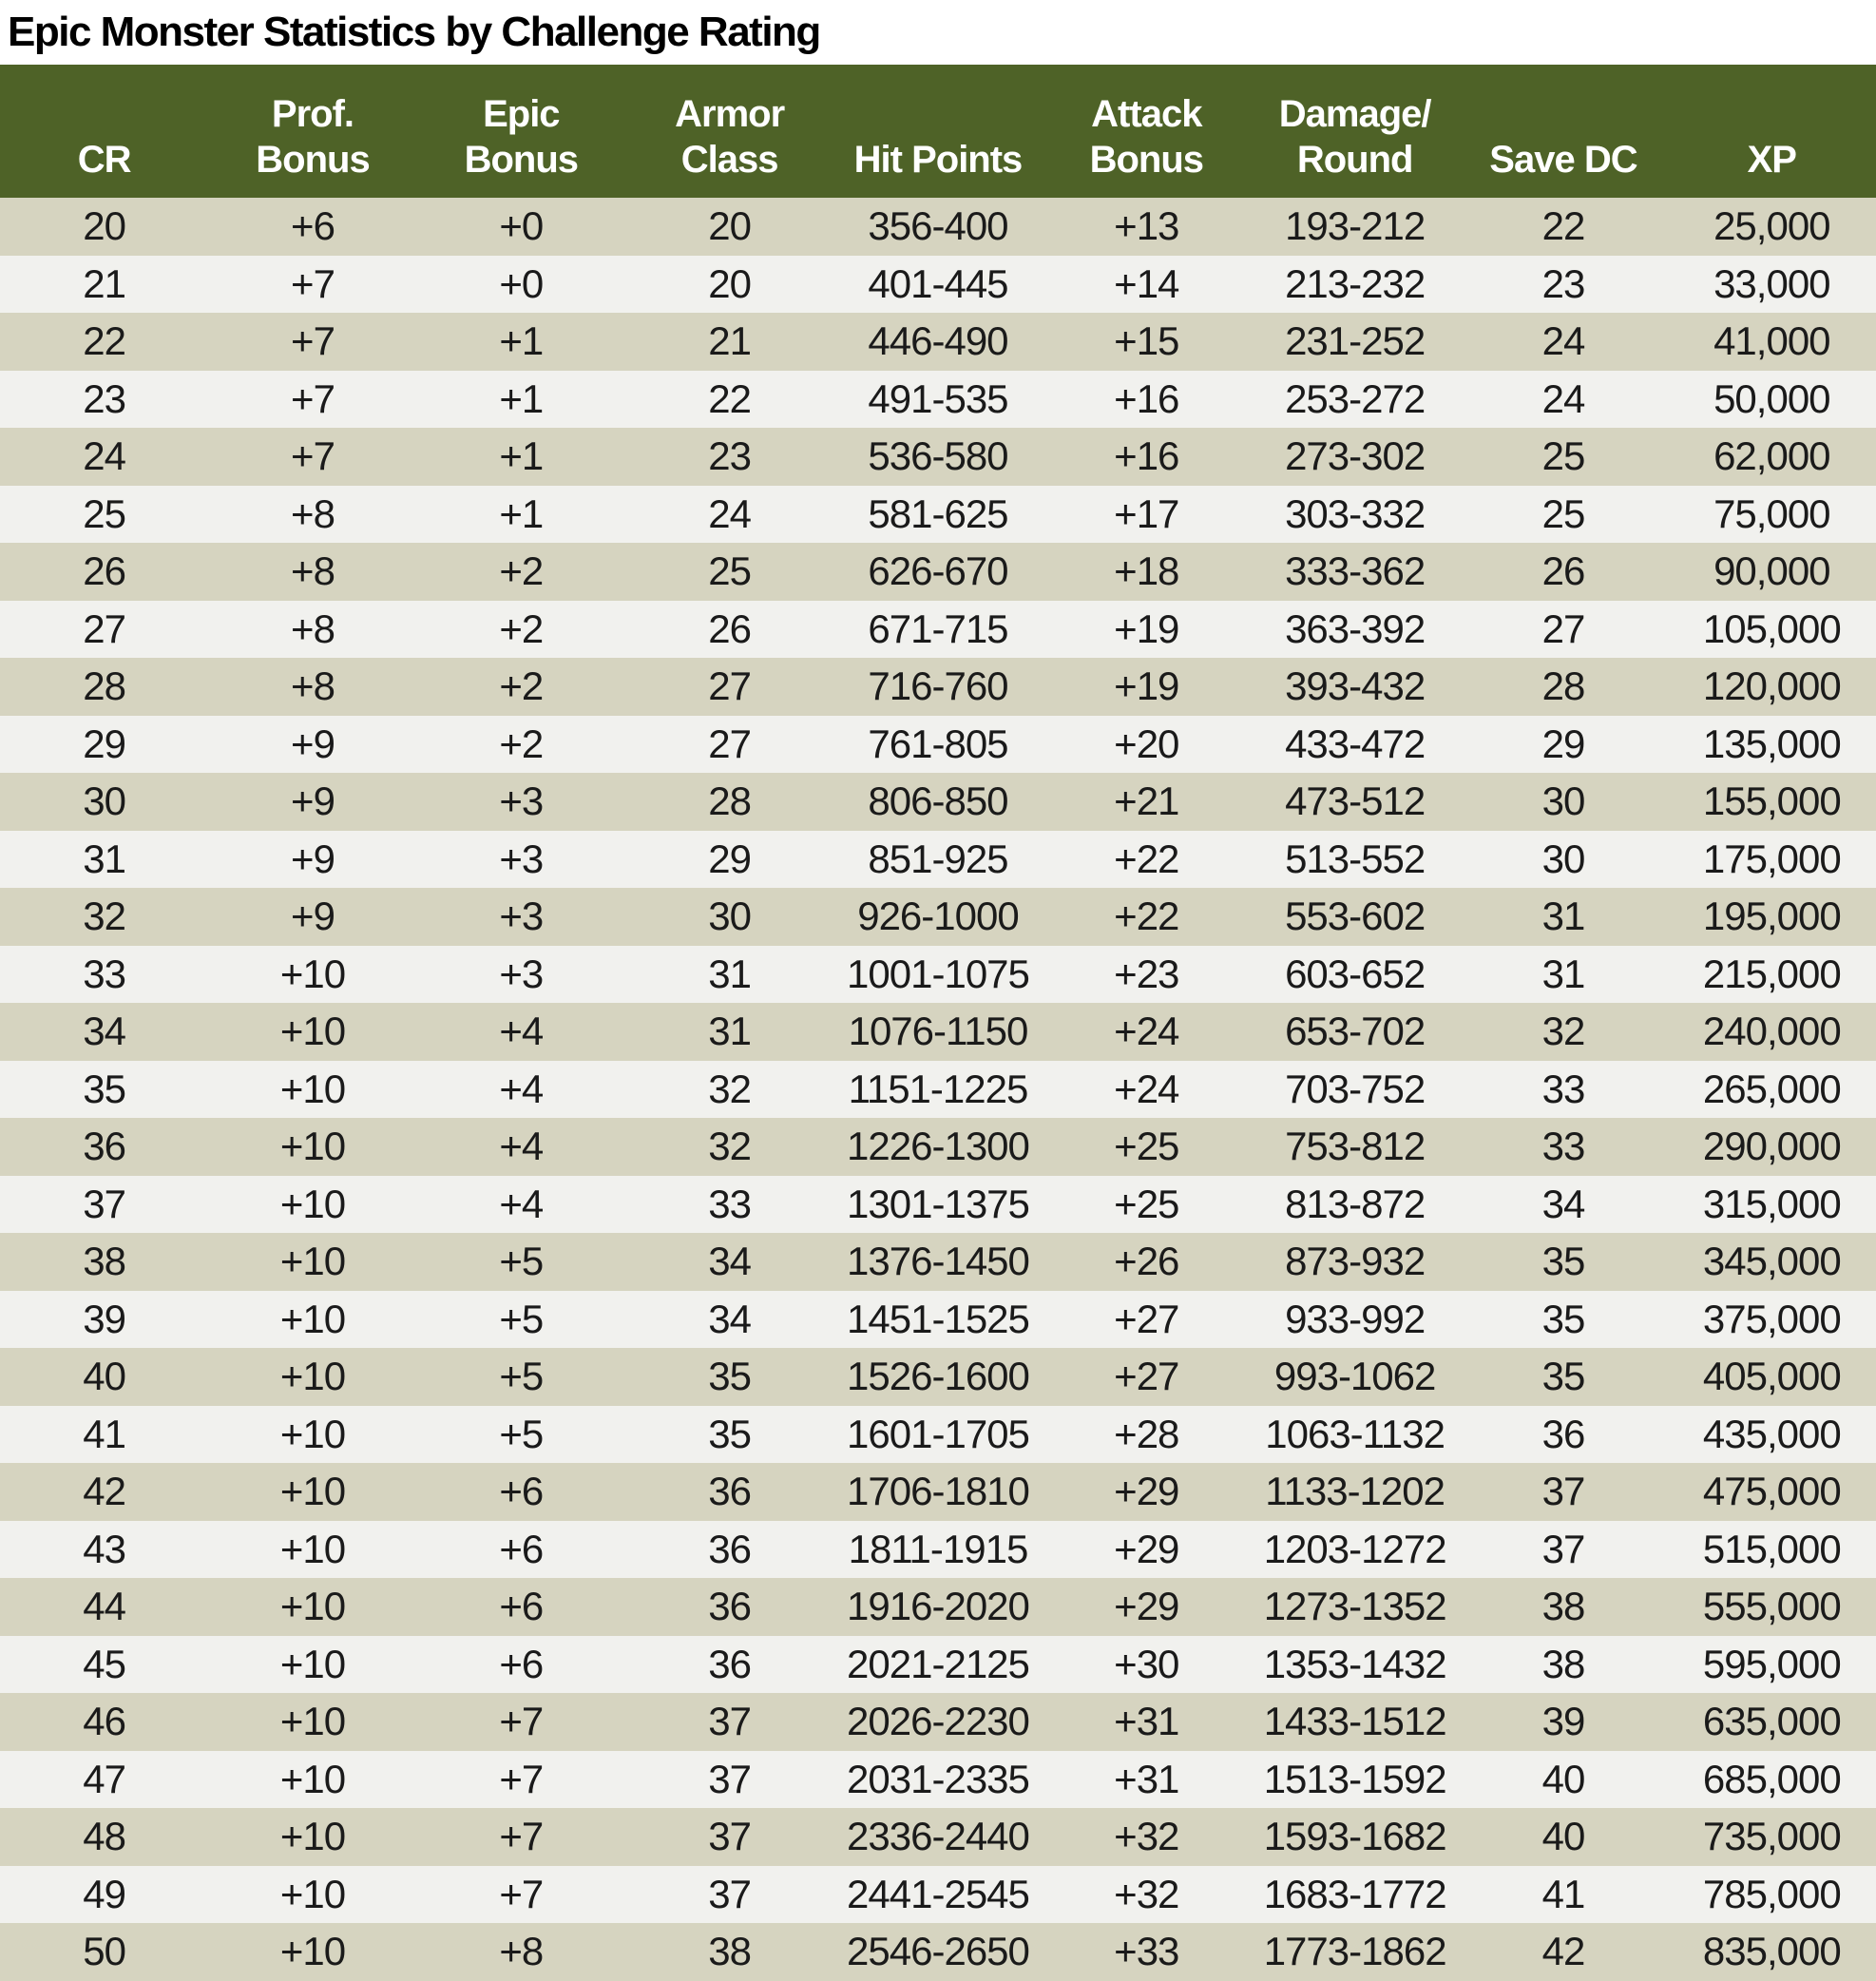 This screenshot has width=1876, height=1981. I want to click on table-row-cr-20: 20 +6 +0 20 356-400 +13 193-212 22 25,000, so click(938, 227).